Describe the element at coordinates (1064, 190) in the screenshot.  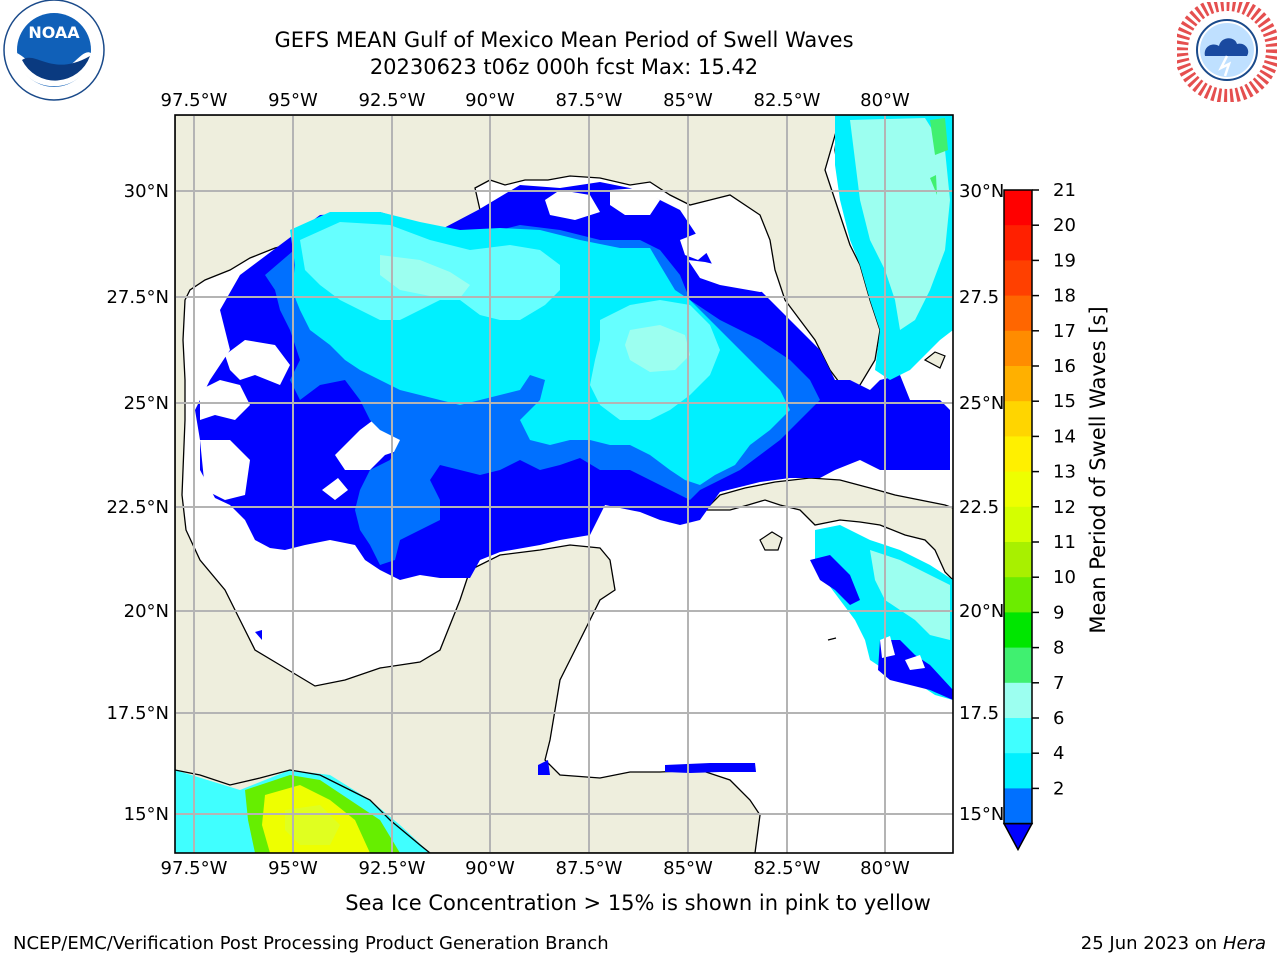
I see `colorbar-tick-label: 21` at that location.